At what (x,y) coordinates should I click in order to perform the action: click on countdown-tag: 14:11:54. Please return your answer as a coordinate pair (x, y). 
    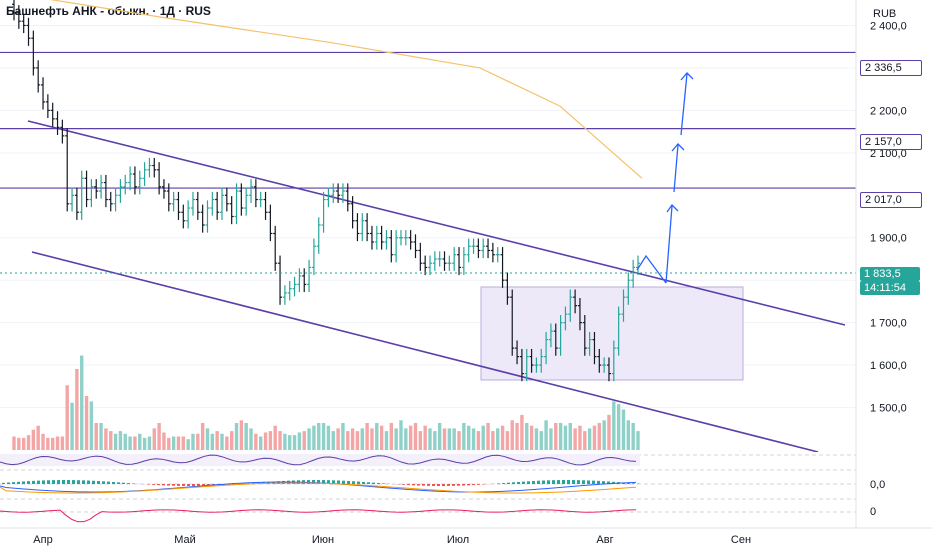
    Looking at the image, I should click on (890, 288).